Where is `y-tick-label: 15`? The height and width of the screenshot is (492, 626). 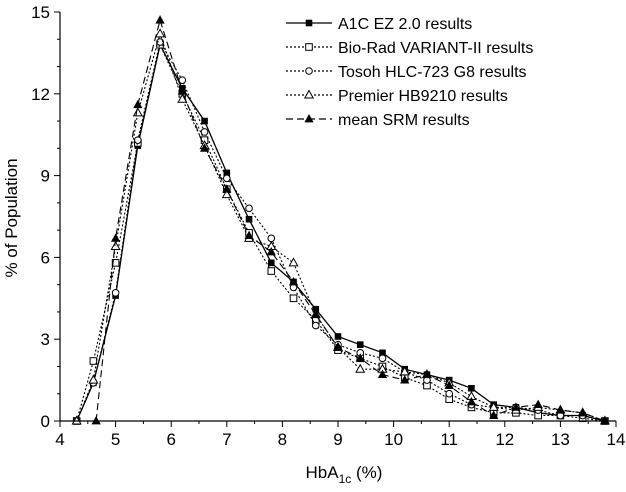
y-tick-label: 15 is located at coordinates (40, 12).